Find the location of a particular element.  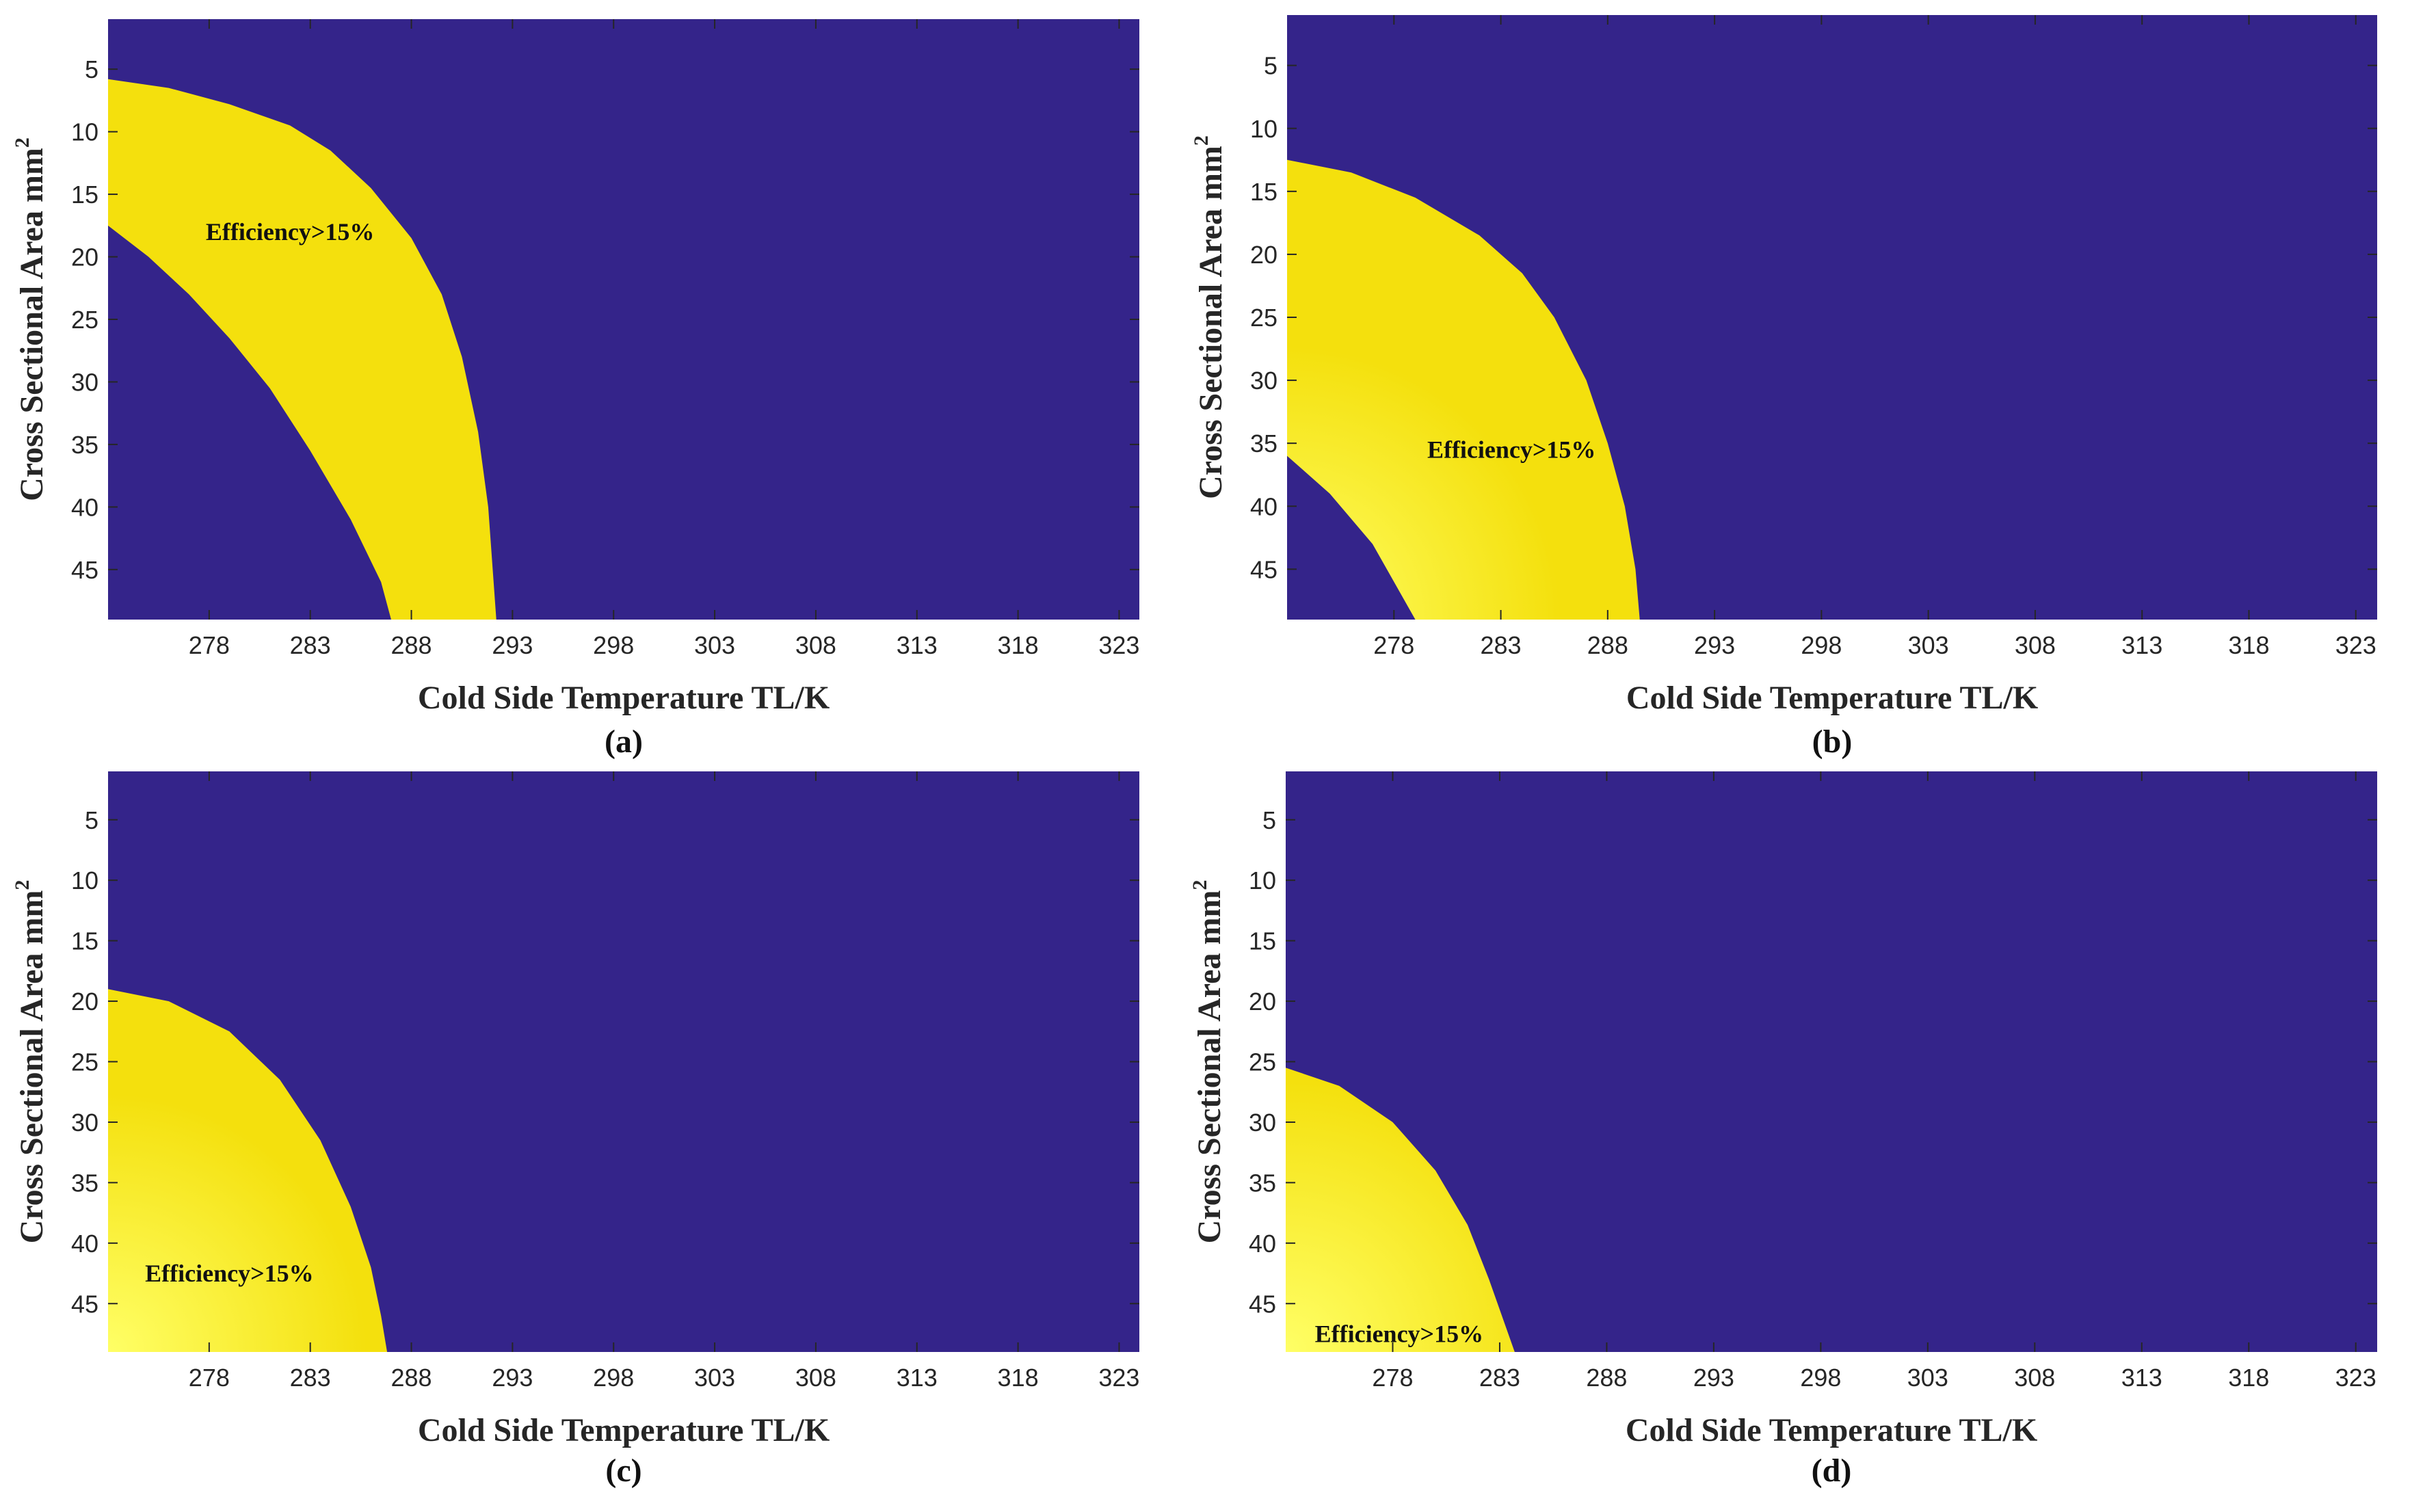

panel-caption: (c) is located at coordinates (623, 1471).